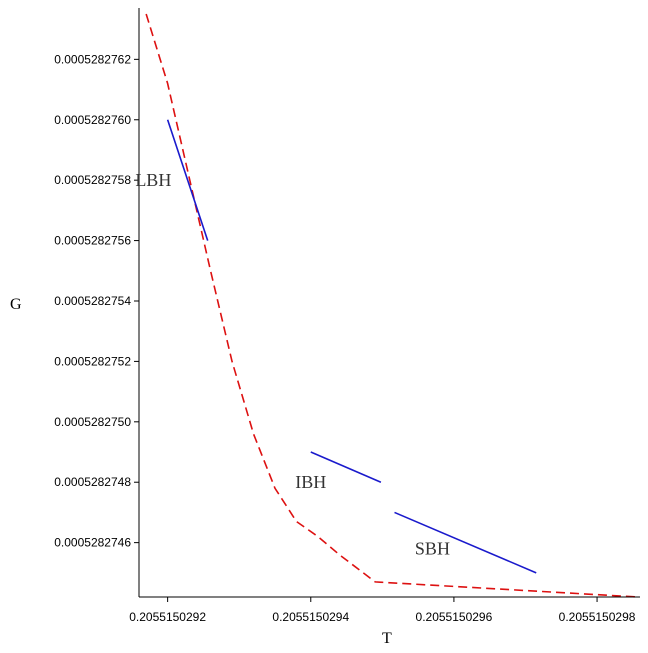 The height and width of the screenshot is (653, 648). Describe the element at coordinates (432, 549) in the screenshot. I see `annotation-sbh: SBH` at that location.